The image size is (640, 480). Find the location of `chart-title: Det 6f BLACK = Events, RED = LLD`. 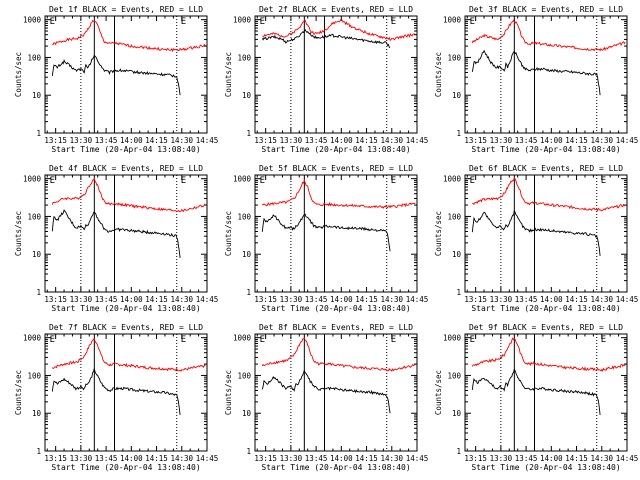

chart-title: Det 6f BLACK = Events, RED = LLD is located at coordinates (546, 168).